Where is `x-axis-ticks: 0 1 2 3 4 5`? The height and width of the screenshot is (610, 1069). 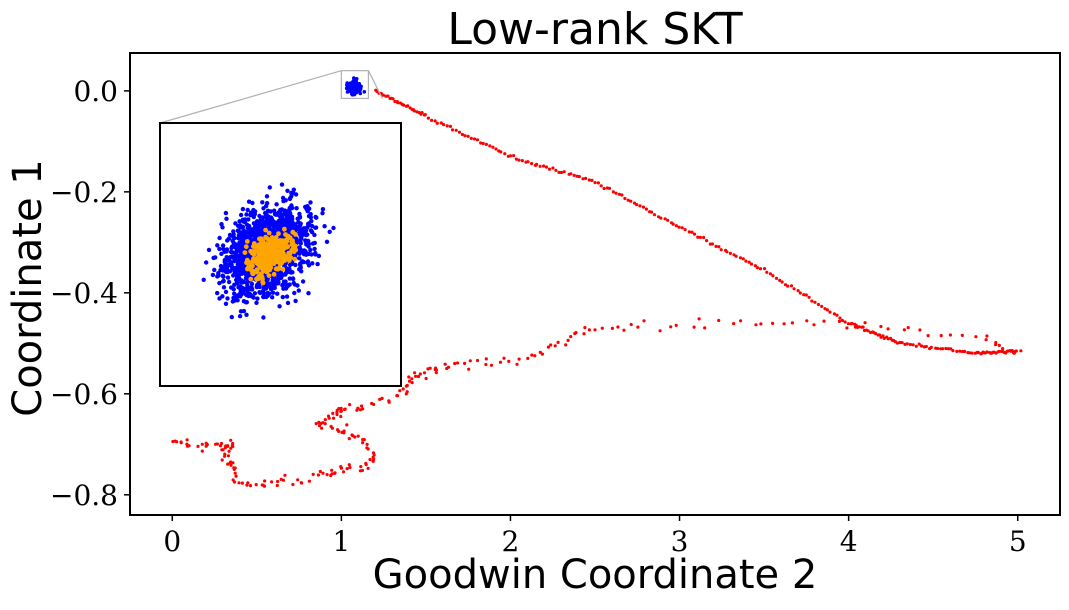 x-axis-ticks: 0 1 2 3 4 5 is located at coordinates (595, 536).